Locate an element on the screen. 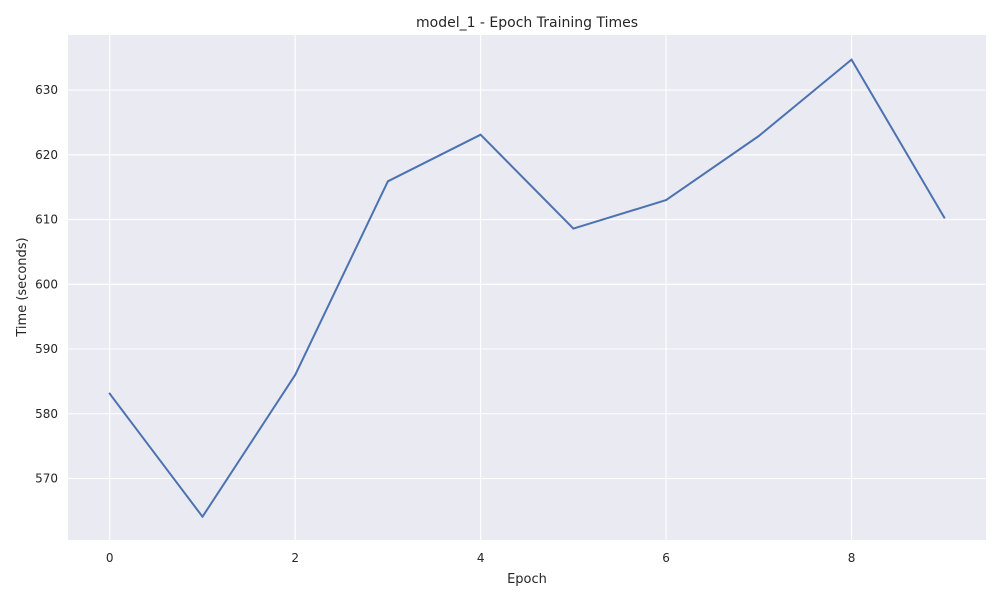 Image resolution: width=1000 pixels, height=600 pixels. y-axis-label: Time (seconds) is located at coordinates (22, 287).